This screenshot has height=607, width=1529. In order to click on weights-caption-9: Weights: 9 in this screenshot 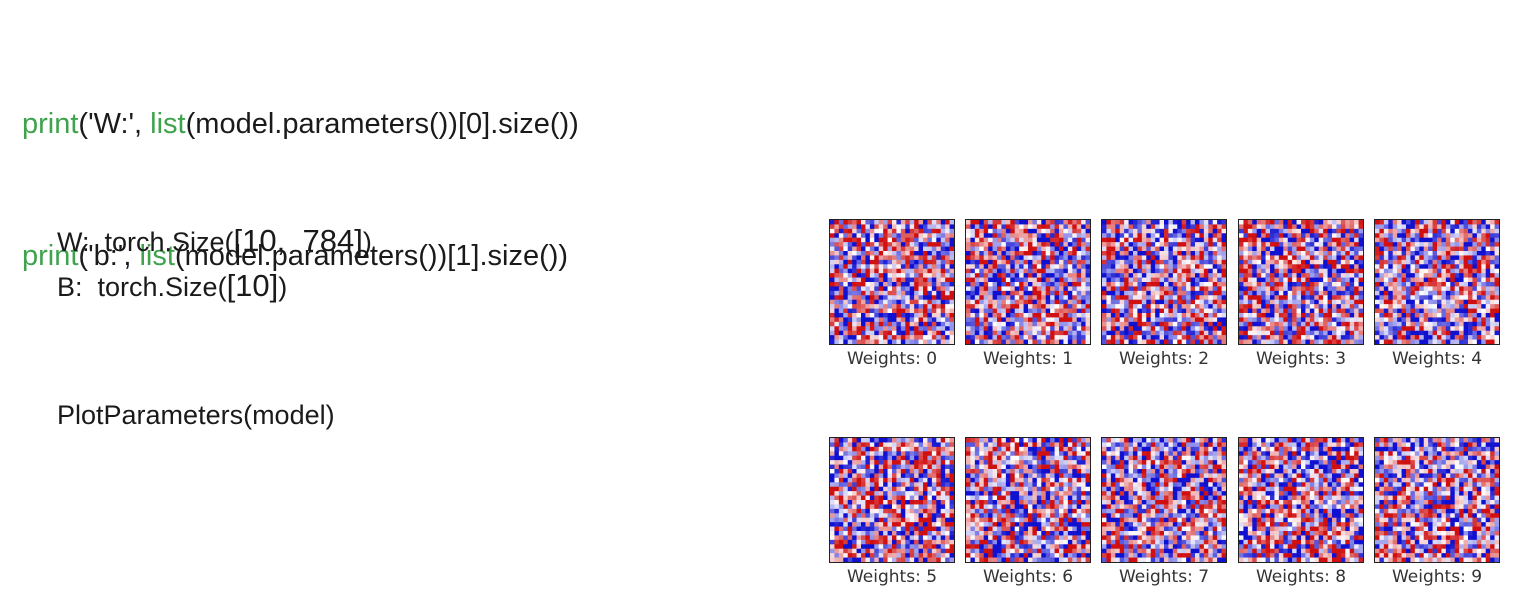, I will do `click(1437, 577)`.